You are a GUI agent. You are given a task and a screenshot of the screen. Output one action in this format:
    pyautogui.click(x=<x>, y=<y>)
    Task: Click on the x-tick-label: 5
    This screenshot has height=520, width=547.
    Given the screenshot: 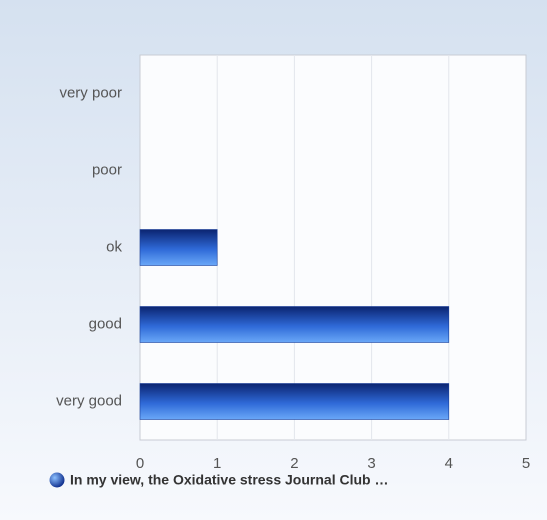 What is the action you would take?
    pyautogui.click(x=526, y=463)
    